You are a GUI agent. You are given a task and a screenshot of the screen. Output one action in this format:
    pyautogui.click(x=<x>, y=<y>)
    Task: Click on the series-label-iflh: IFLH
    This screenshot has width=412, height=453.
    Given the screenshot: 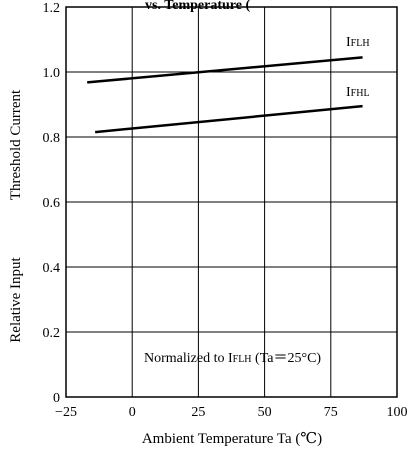 What is the action you would take?
    pyautogui.click(x=358, y=42)
    